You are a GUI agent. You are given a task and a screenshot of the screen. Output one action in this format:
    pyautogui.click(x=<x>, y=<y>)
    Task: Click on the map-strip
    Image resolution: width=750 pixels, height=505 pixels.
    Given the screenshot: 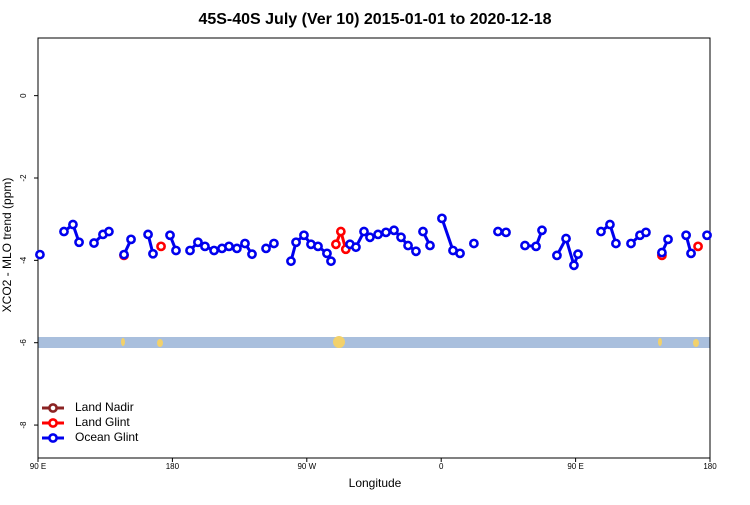 What is the action you would take?
    pyautogui.click(x=374, y=342)
    